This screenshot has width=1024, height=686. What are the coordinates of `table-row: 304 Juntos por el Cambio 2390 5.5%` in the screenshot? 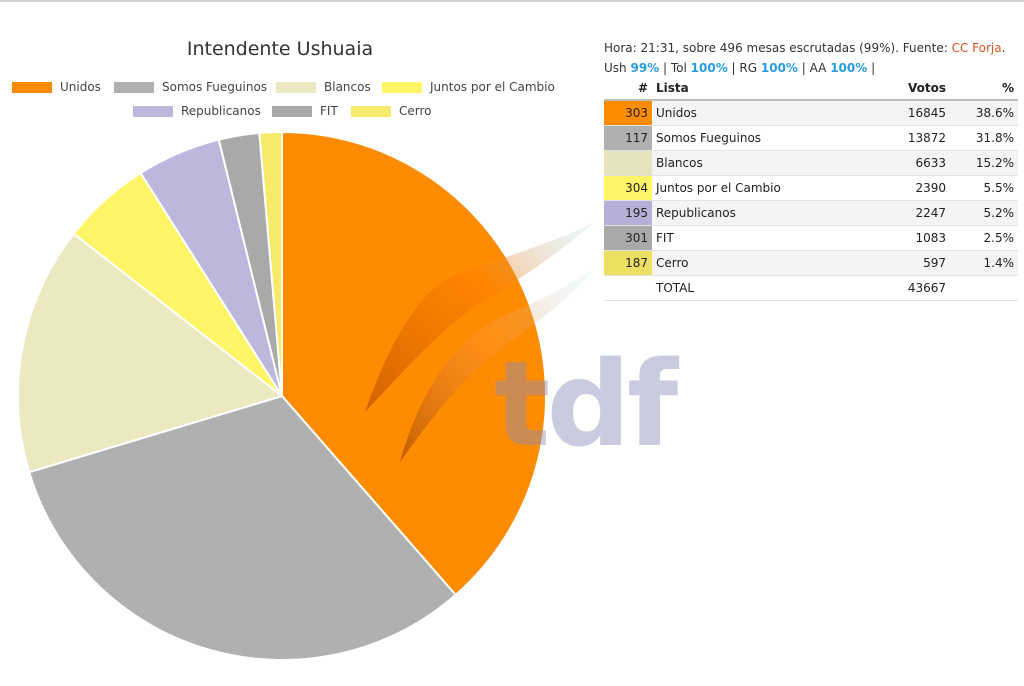 It's located at (811, 188).